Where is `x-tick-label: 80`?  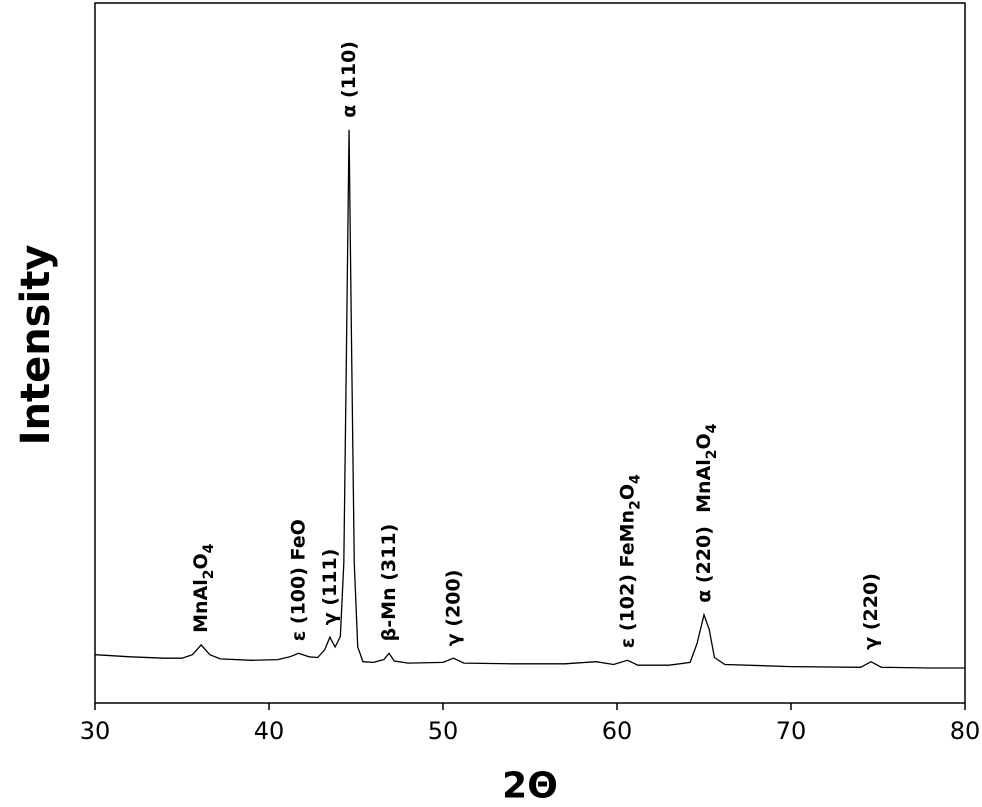 x-tick-label: 80 is located at coordinates (965, 731).